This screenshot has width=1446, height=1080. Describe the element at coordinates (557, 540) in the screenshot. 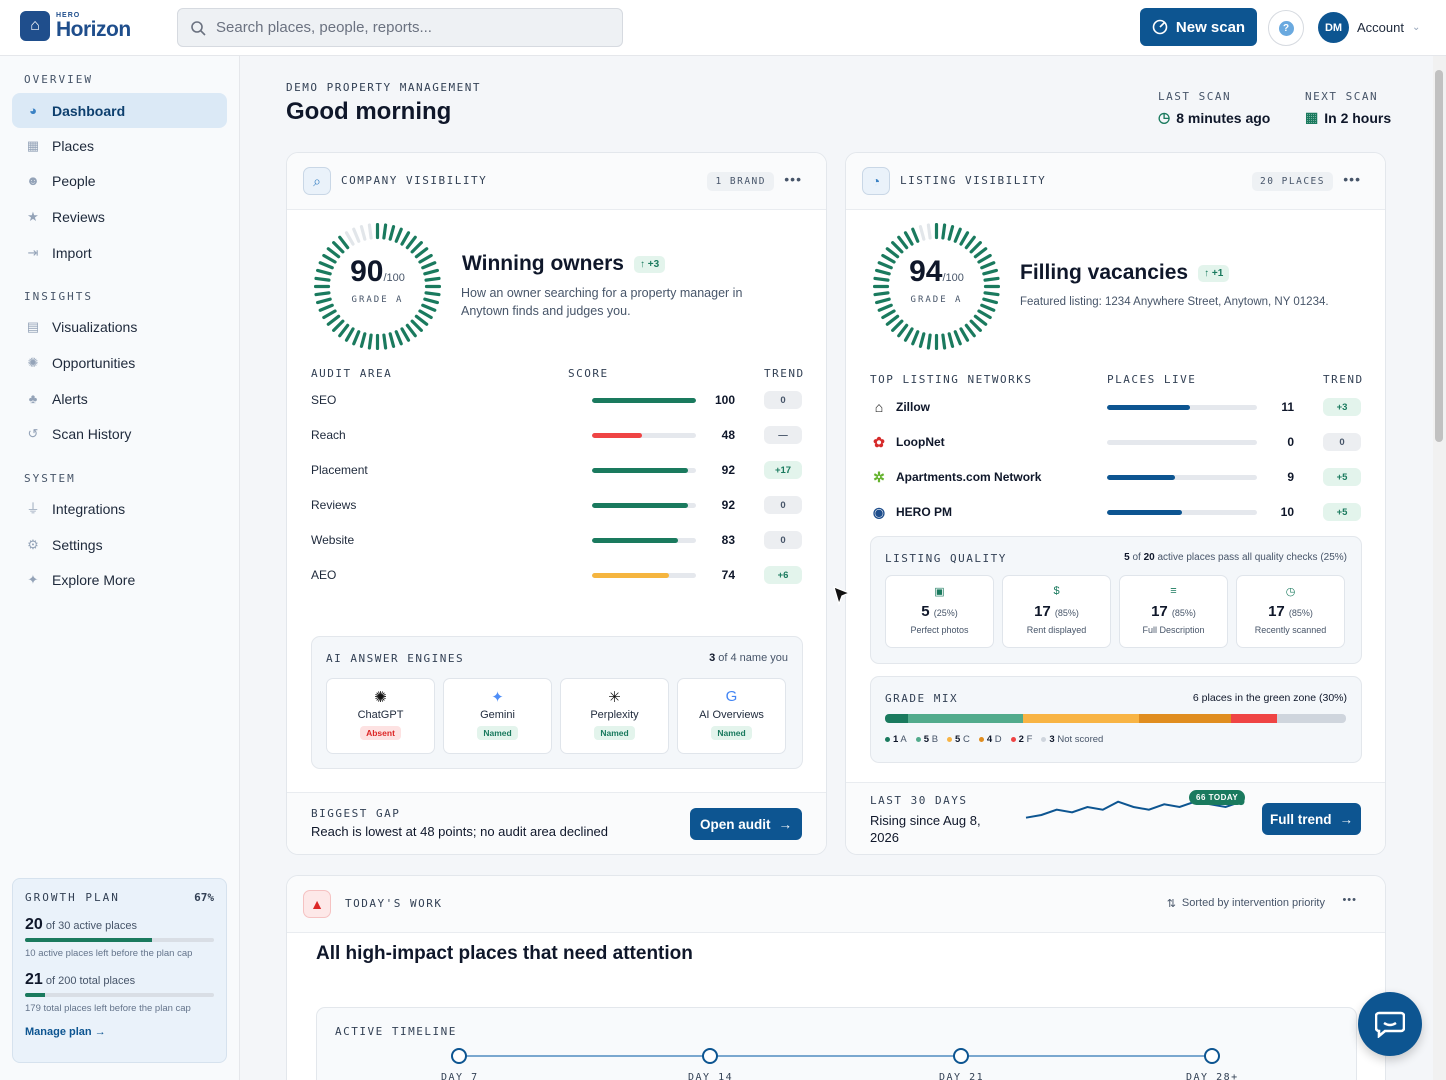

I see `audit-row: Website 83 0` at that location.